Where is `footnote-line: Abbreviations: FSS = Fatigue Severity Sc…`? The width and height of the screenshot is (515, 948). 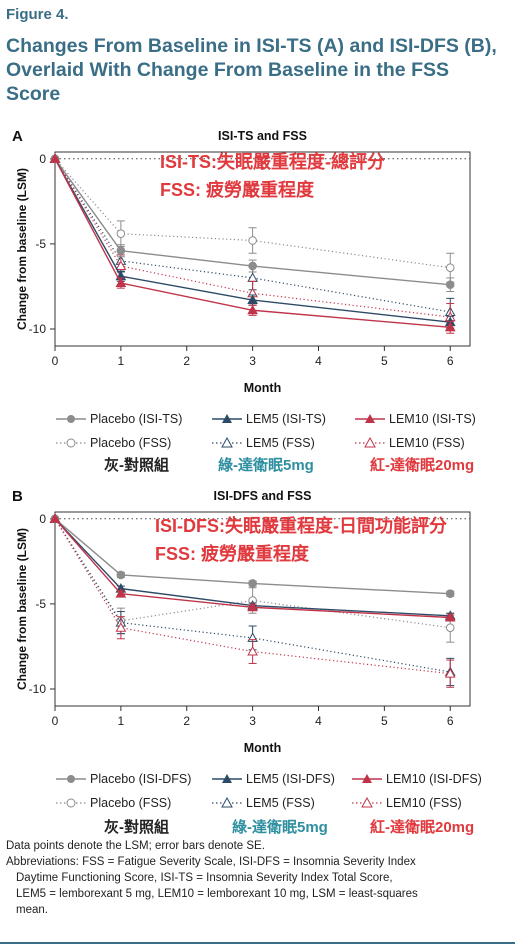 footnote-line: Abbreviations: FSS = Fatigue Severity Sc… is located at coordinates (211, 862).